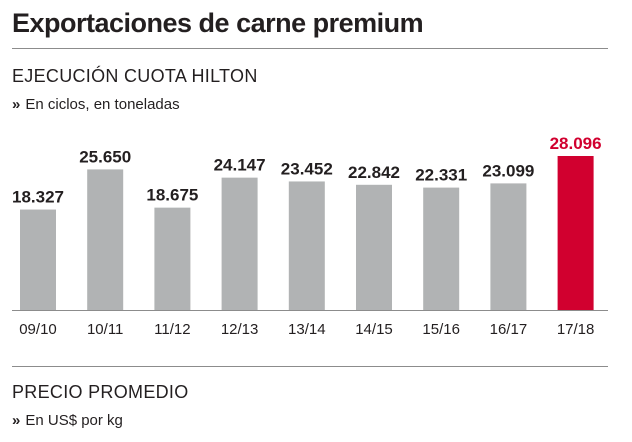 This screenshot has height=442, width=632. Describe the element at coordinates (172, 329) in the screenshot. I see `category-label: 11/12` at that location.